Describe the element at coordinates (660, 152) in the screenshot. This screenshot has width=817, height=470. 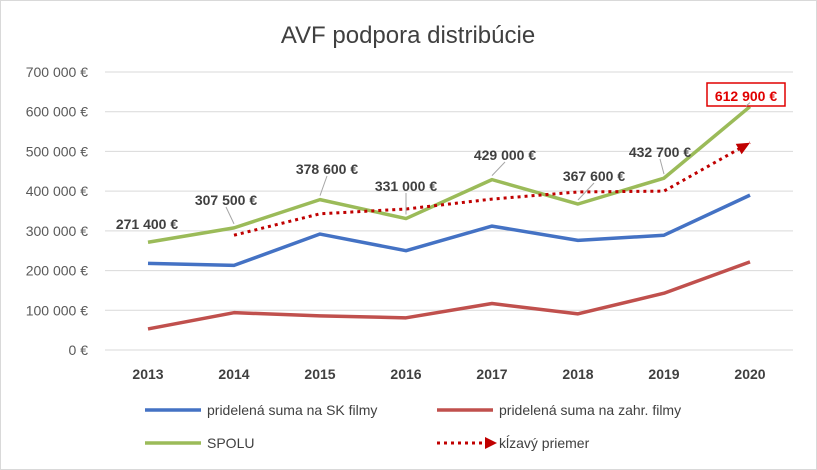
I see `data-label: 432 700 €` at that location.